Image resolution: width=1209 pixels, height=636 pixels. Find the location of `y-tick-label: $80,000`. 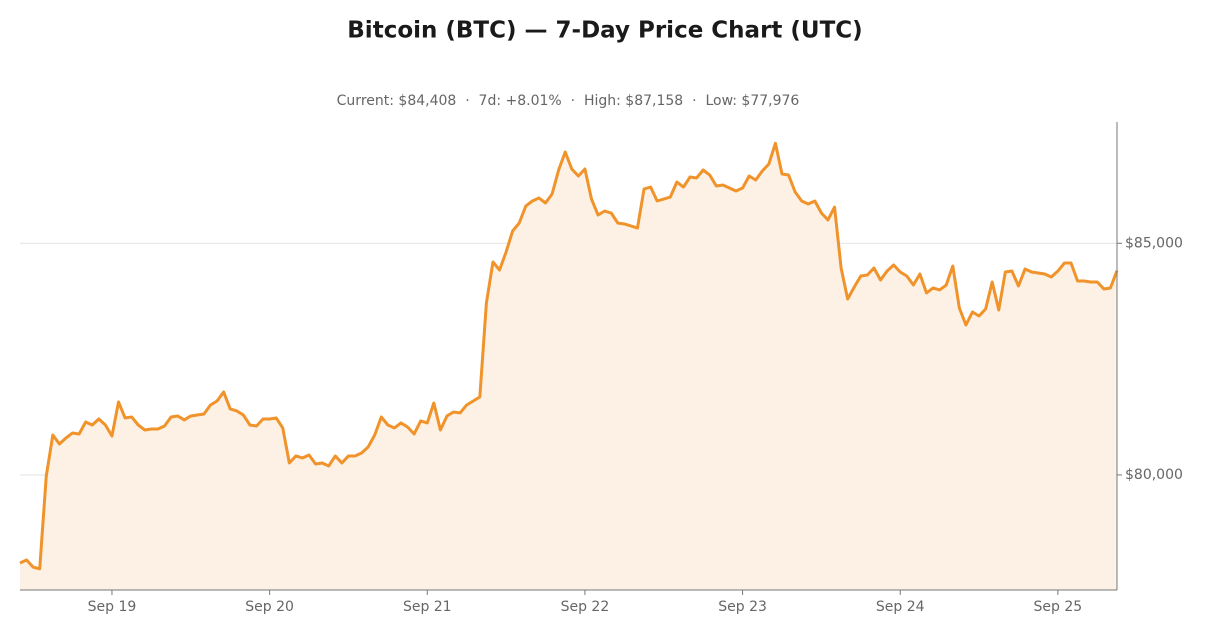

y-tick-label: $80,000 is located at coordinates (1154, 475).